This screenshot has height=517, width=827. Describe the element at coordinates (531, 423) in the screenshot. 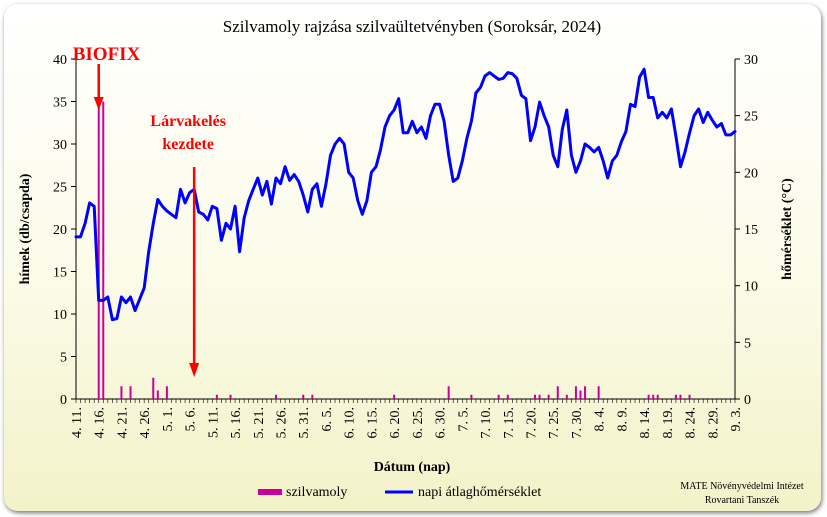

I see `x-tick-label: 7. 20.` at that location.